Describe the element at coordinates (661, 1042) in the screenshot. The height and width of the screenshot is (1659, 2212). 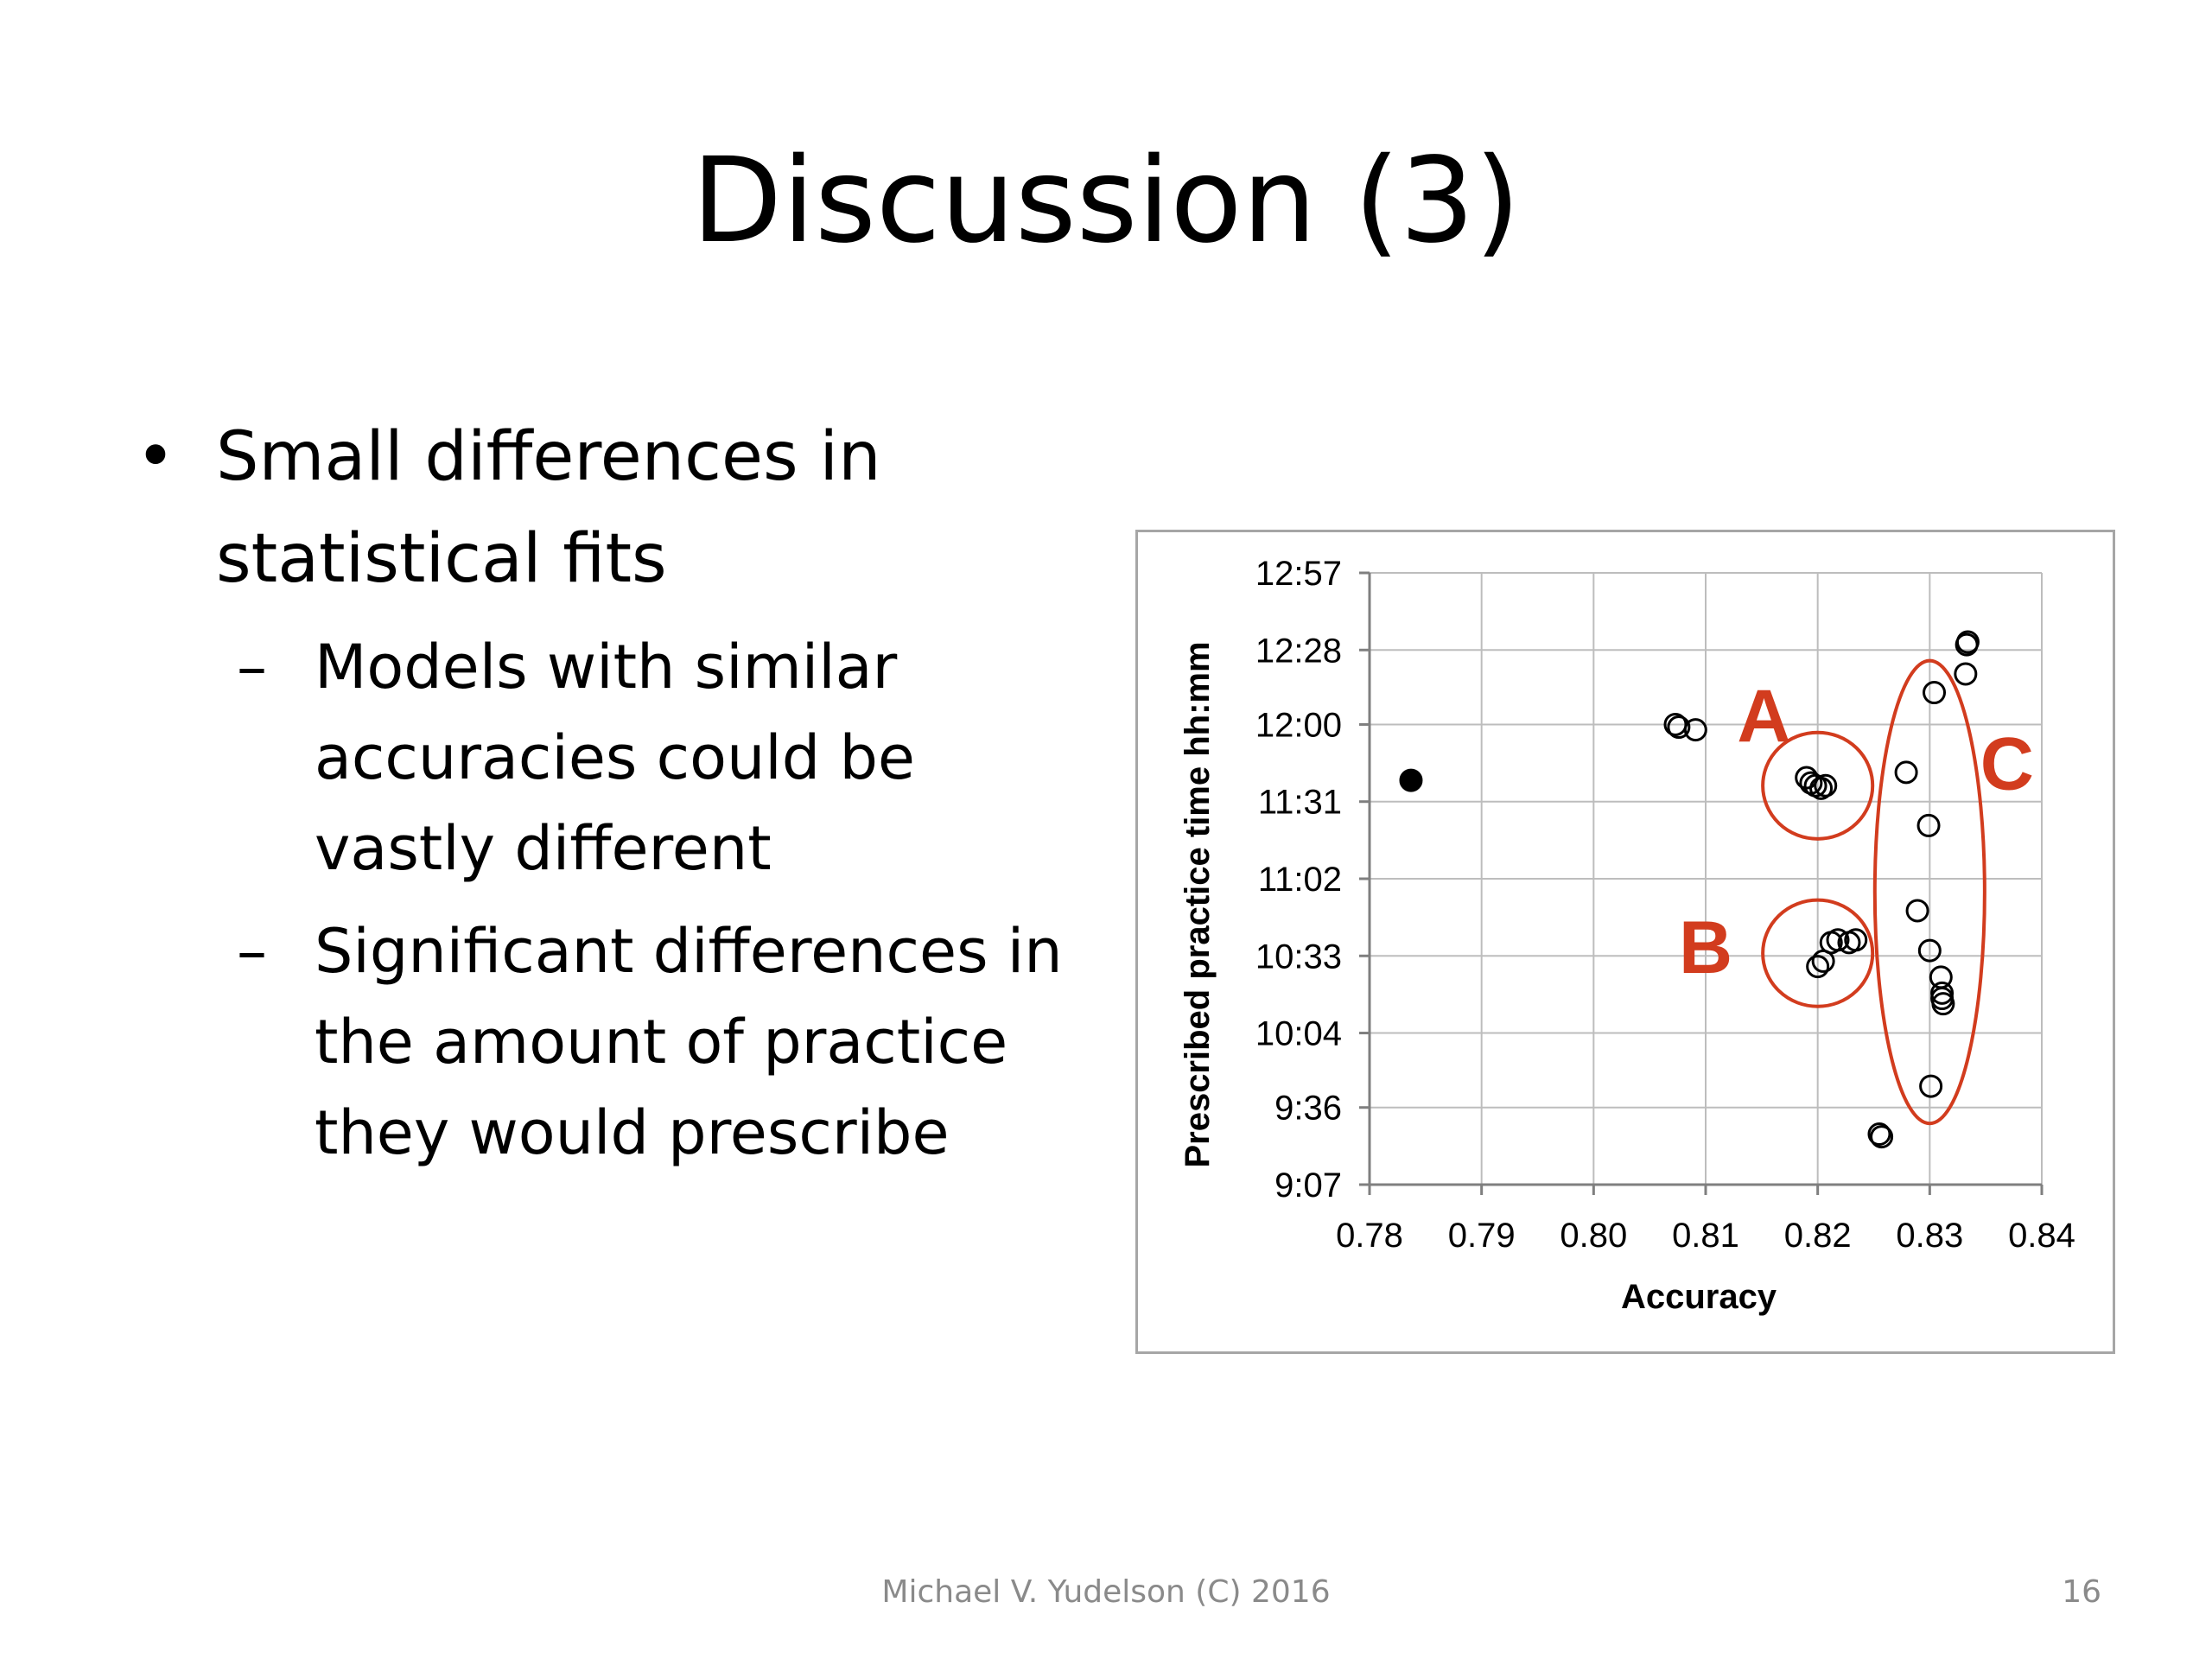
I see `sub-bullet-2-line: the amount of practice` at that location.